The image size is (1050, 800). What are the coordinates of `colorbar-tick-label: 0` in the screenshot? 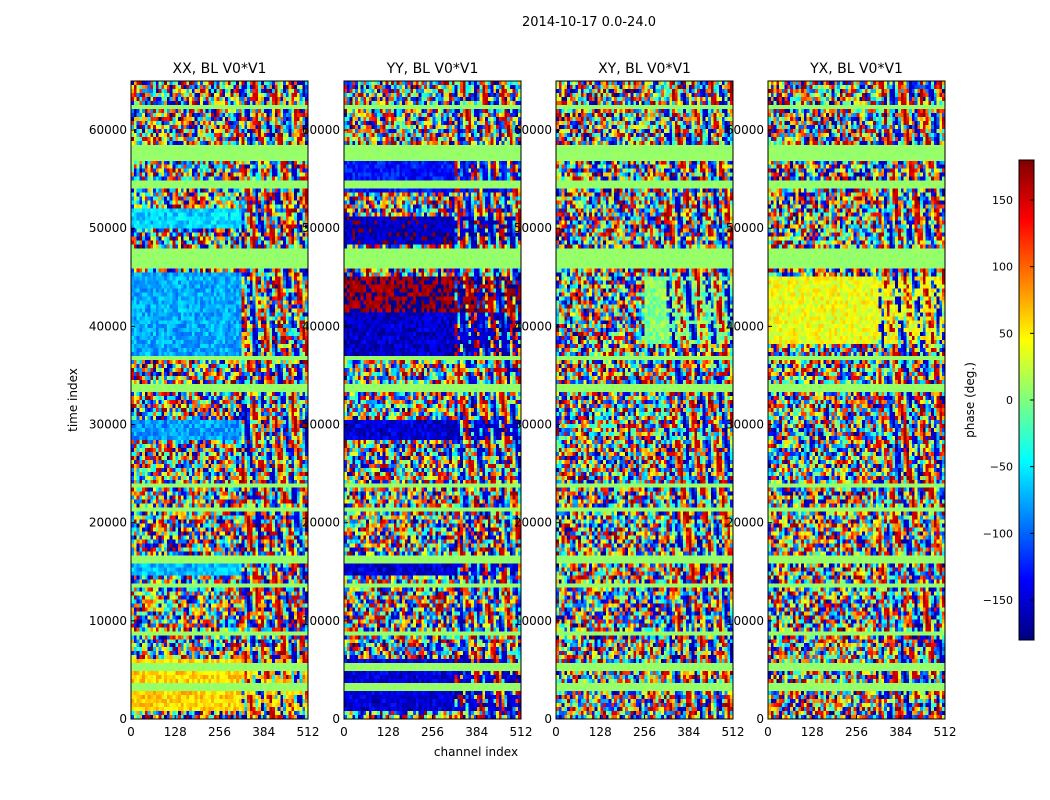 It's located at (1009, 400).